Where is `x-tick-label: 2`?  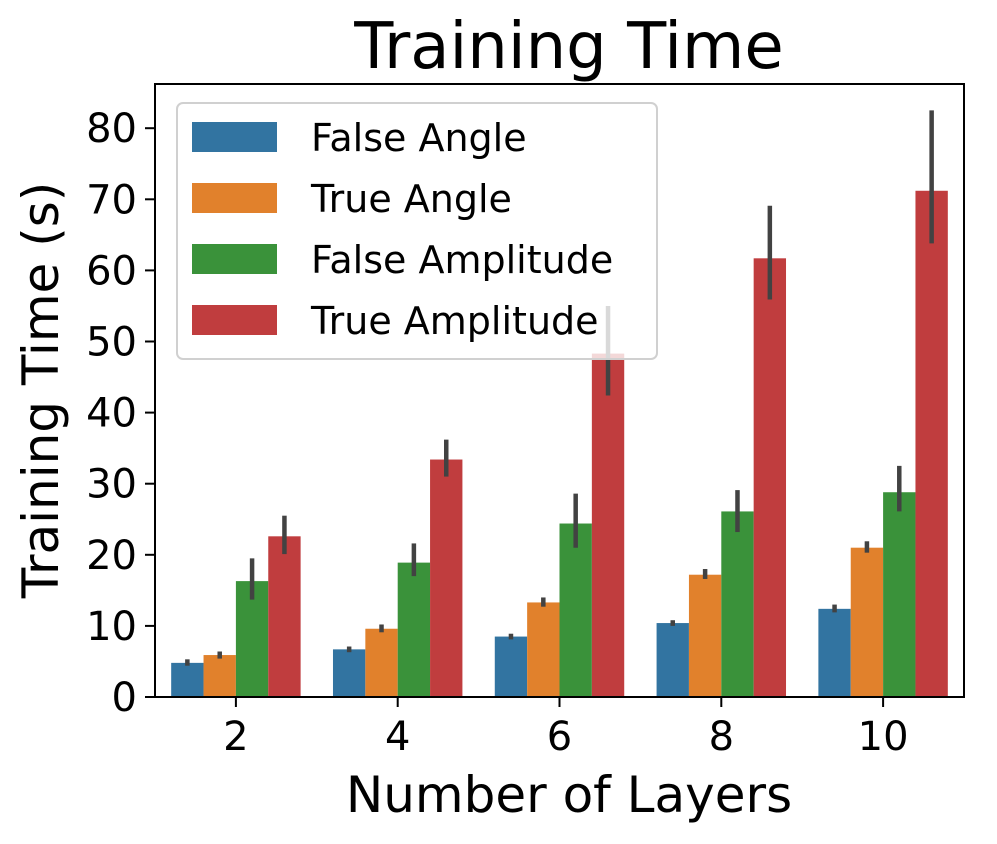 x-tick-label: 2 is located at coordinates (235, 737).